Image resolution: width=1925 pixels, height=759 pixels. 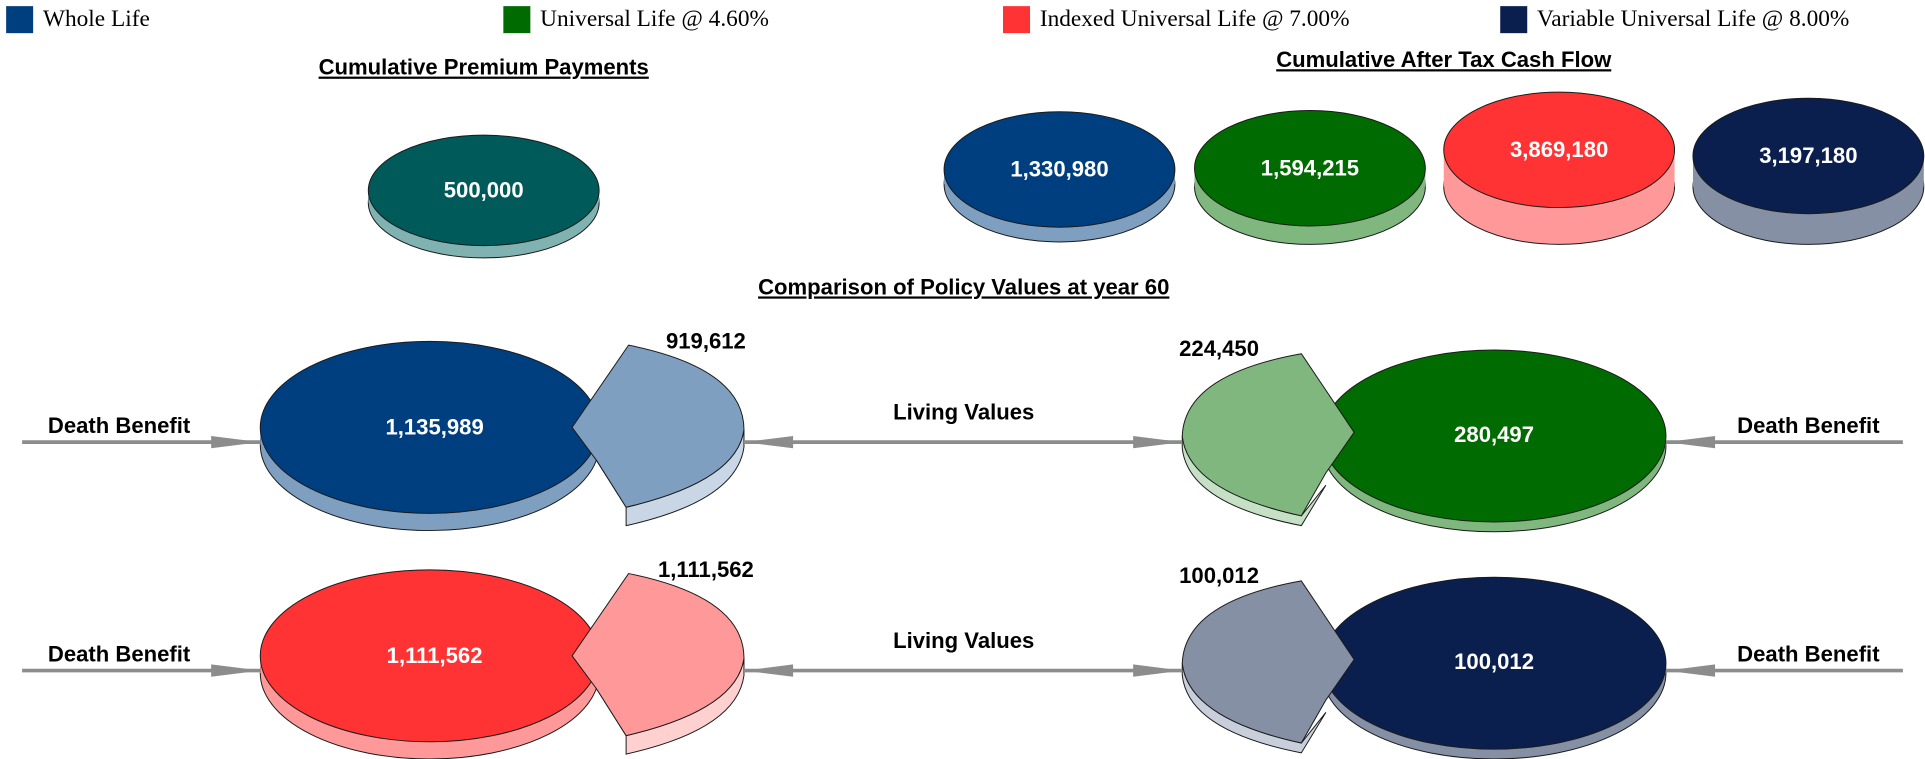 I want to click on cash-flow-title: Cumulative After Tax Cash Flow, so click(x=1444, y=59).